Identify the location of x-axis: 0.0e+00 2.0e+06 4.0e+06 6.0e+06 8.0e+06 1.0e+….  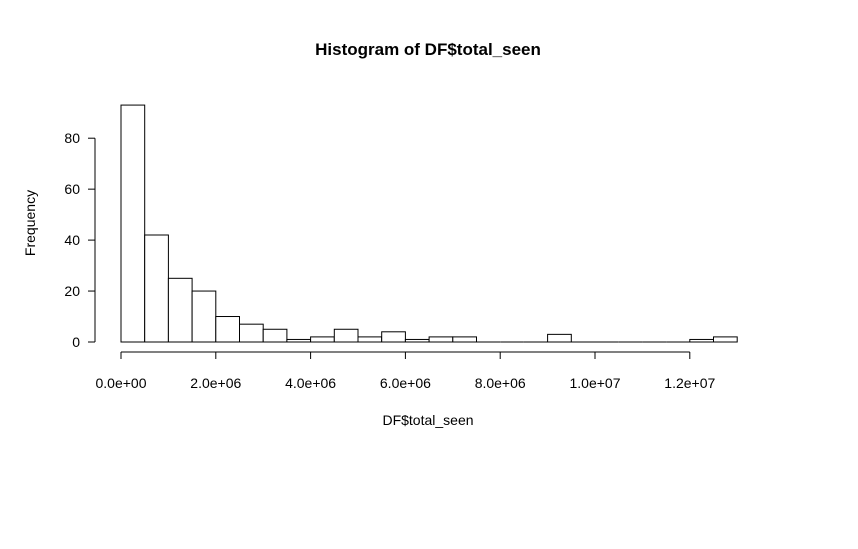
(406, 371).